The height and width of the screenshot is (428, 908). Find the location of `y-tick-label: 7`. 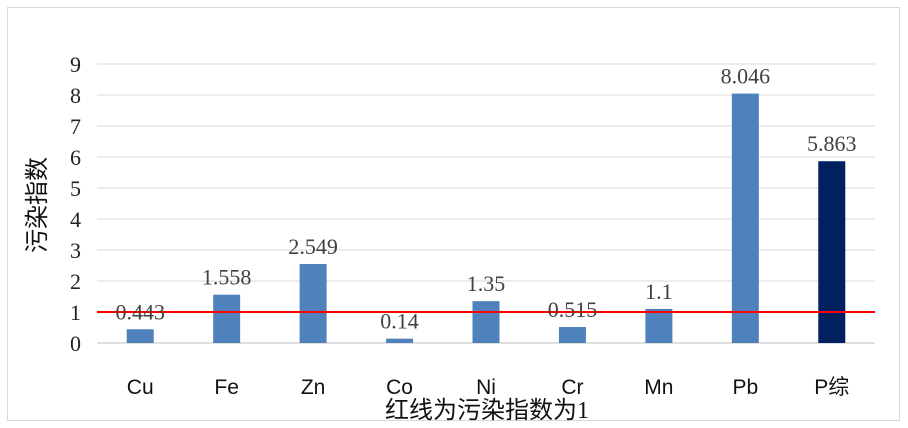

y-tick-label: 7 is located at coordinates (75, 126).